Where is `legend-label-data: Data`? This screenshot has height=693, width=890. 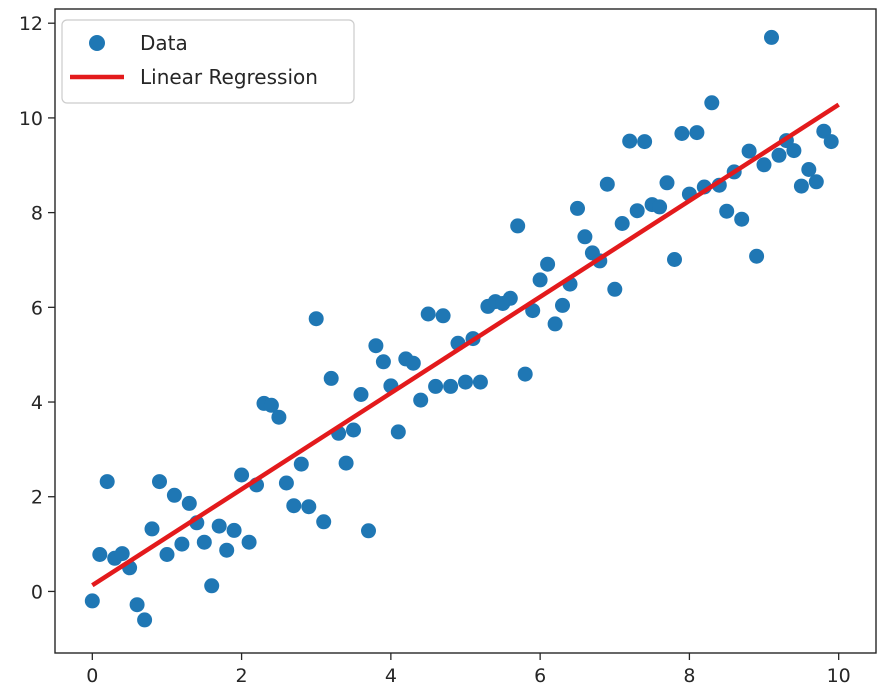 legend-label-data: Data is located at coordinates (164, 43).